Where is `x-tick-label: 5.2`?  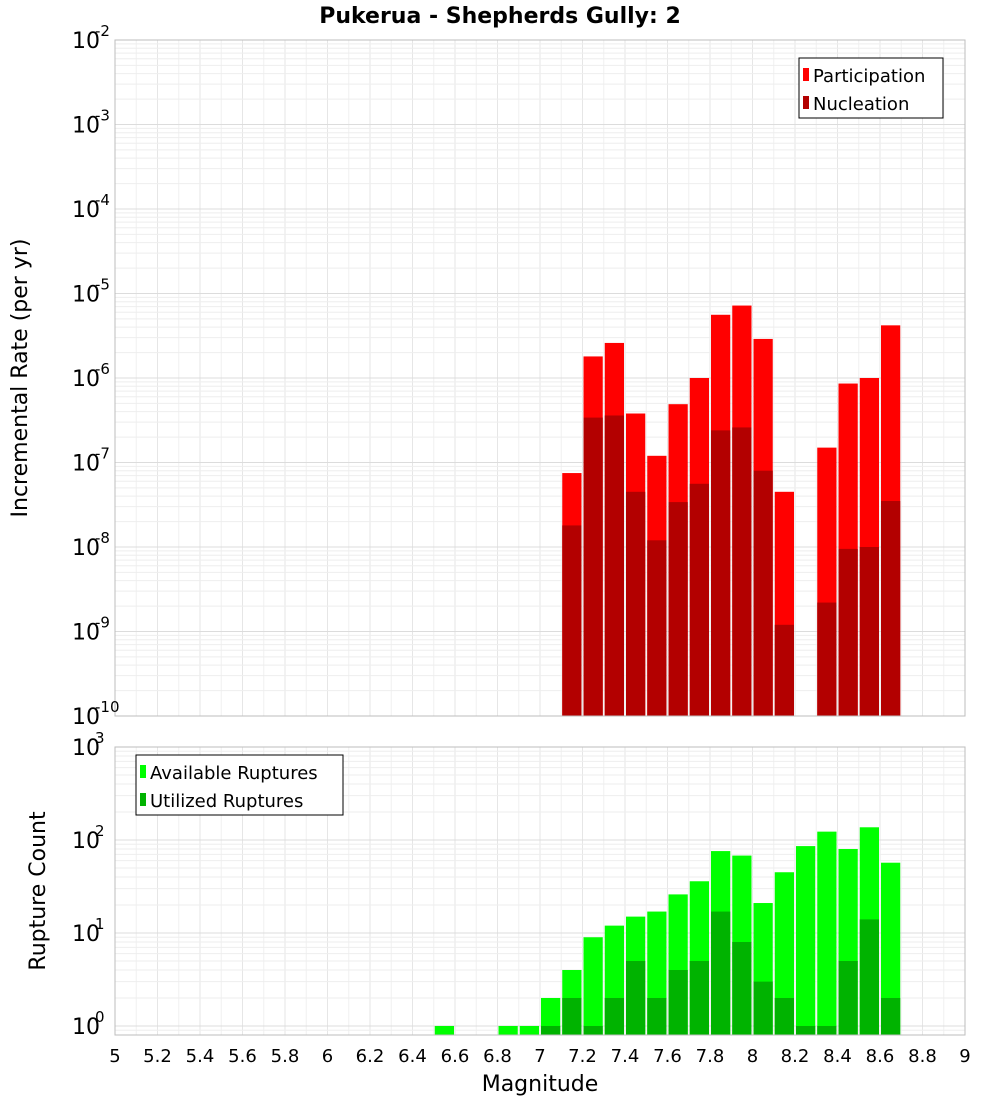 x-tick-label: 5.2 is located at coordinates (157, 1056).